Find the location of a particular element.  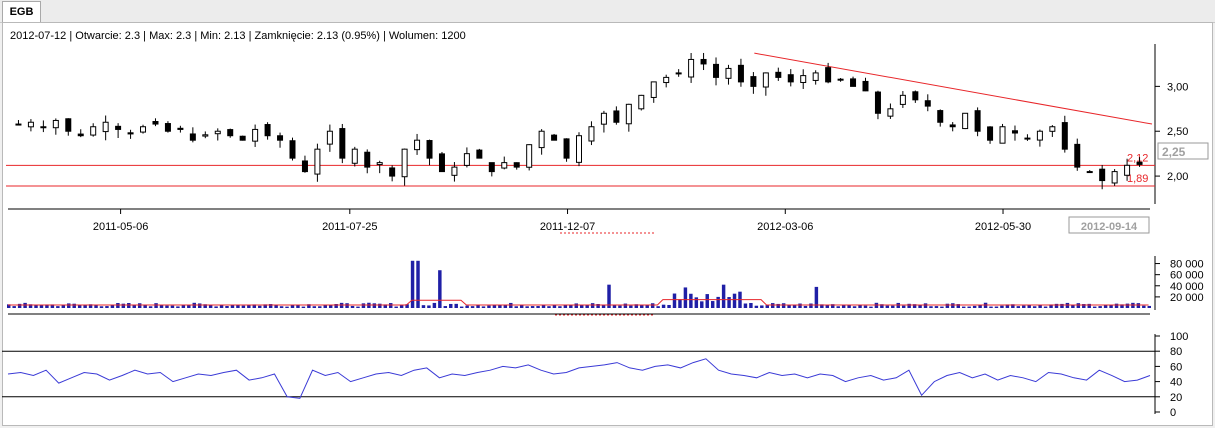

close-label: Zamknięcie: is located at coordinates (284, 36).